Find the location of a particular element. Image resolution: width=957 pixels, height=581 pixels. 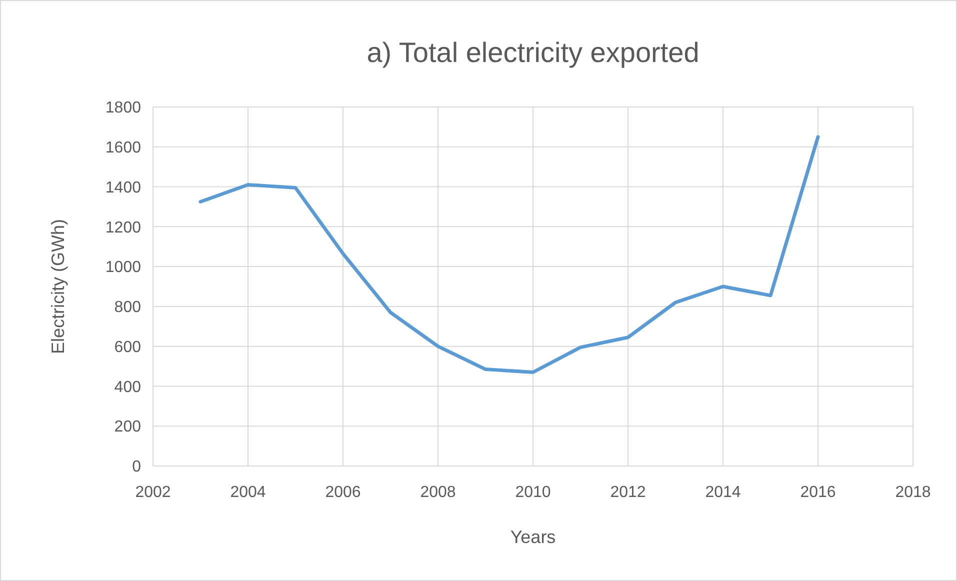

x-axis-title: Years is located at coordinates (533, 537).